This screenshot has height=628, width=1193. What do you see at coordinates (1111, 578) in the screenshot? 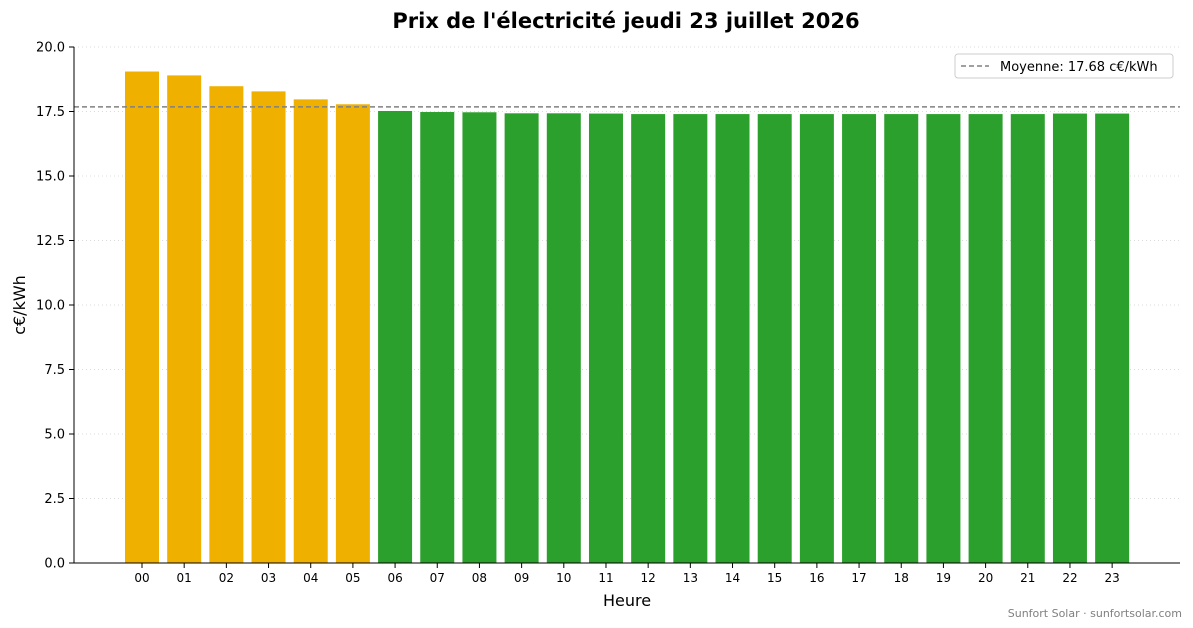
I see `x-tick-label: 23` at bounding box center [1111, 578].